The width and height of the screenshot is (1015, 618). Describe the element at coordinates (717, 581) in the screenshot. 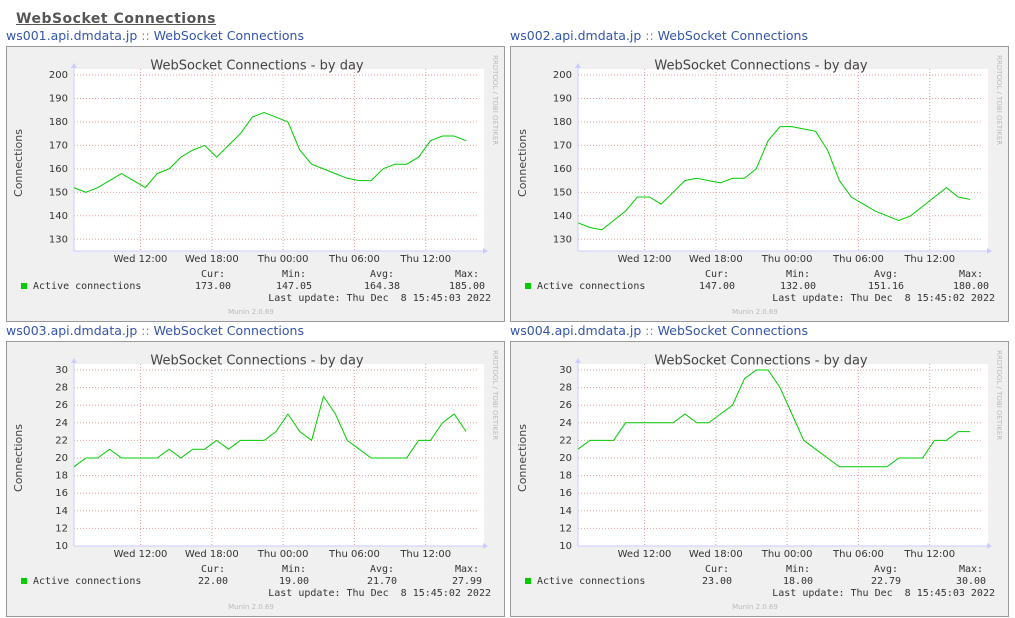

I see `stat-value: 23.00` at that location.